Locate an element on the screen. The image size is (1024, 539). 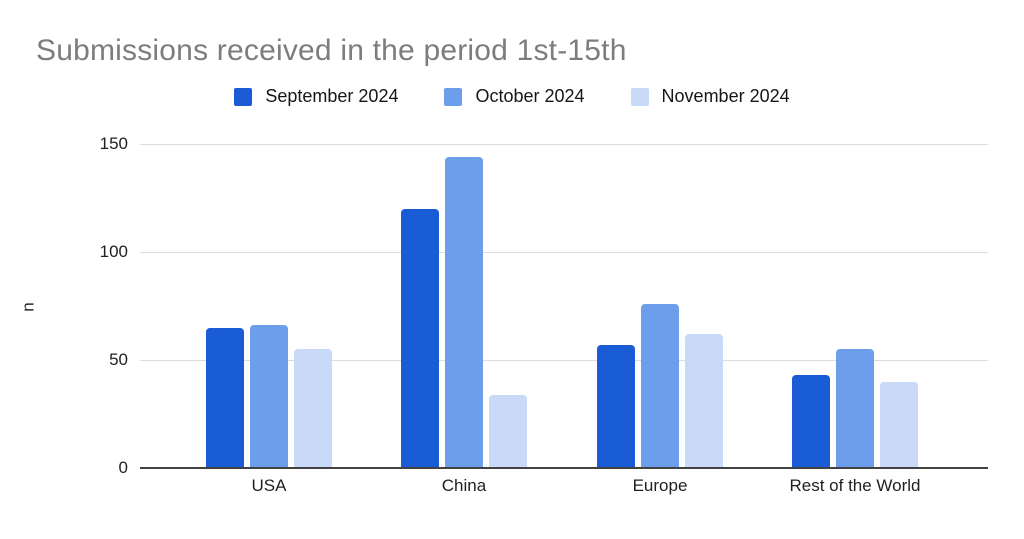
x-category-label: Europe is located at coordinates (660, 485).